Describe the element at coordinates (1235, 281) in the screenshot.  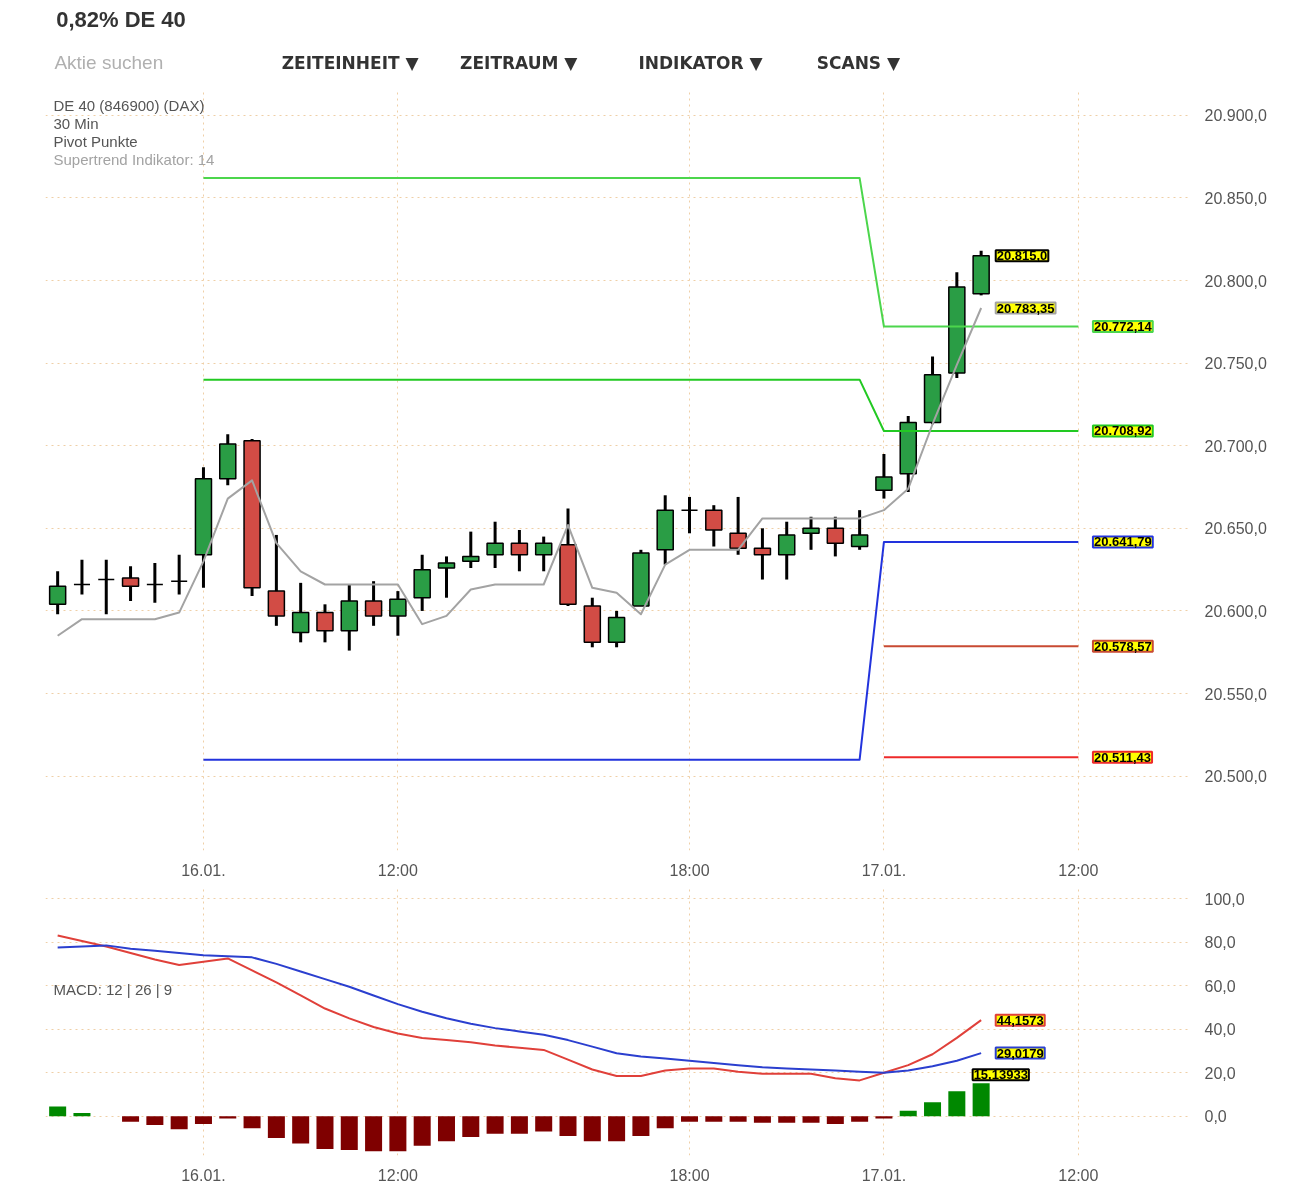
I see `y-tick-label: 20.800,0` at that location.